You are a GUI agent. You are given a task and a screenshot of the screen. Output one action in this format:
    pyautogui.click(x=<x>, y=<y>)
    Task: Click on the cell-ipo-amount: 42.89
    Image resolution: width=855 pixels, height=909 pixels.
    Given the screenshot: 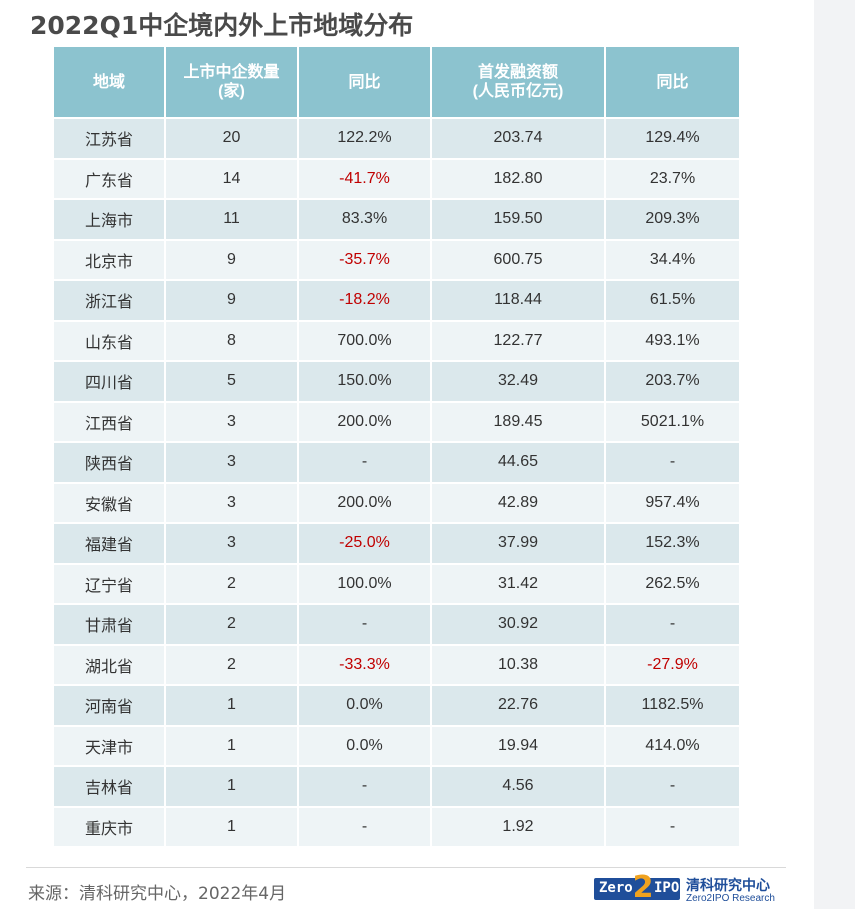 What is the action you would take?
    pyautogui.click(x=519, y=503)
    